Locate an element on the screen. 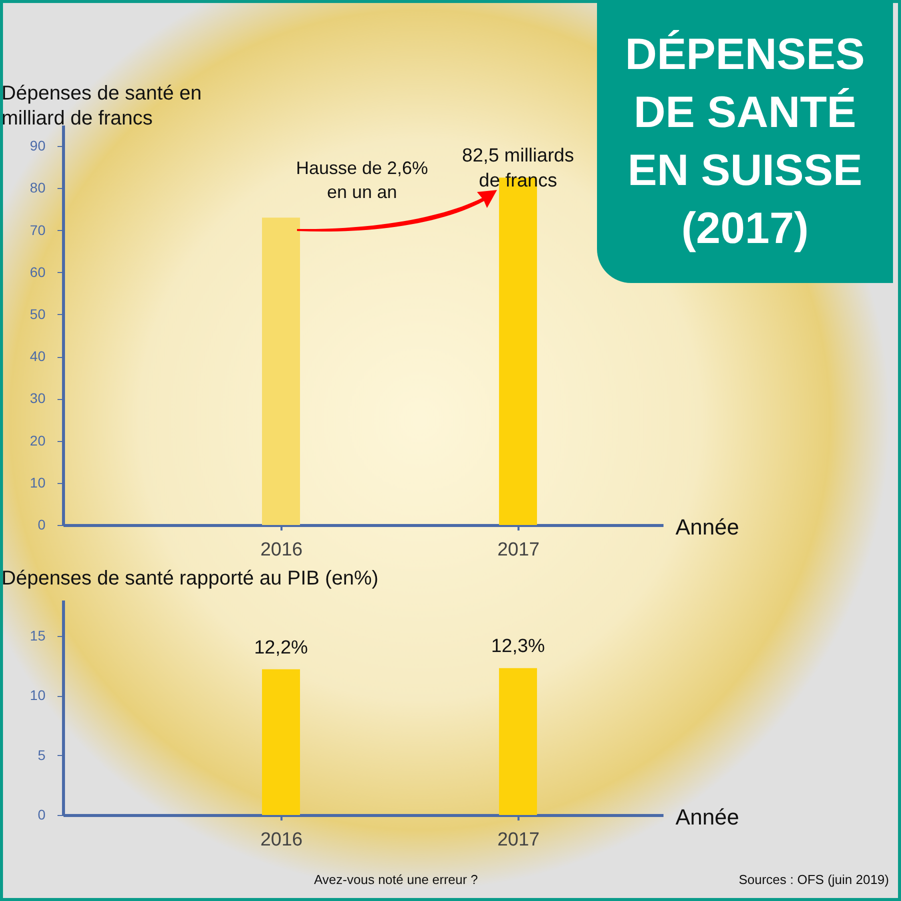  chart-title: DÉPENSES DE SANTÉ EN SUISSE (2017) is located at coordinates (745, 141).